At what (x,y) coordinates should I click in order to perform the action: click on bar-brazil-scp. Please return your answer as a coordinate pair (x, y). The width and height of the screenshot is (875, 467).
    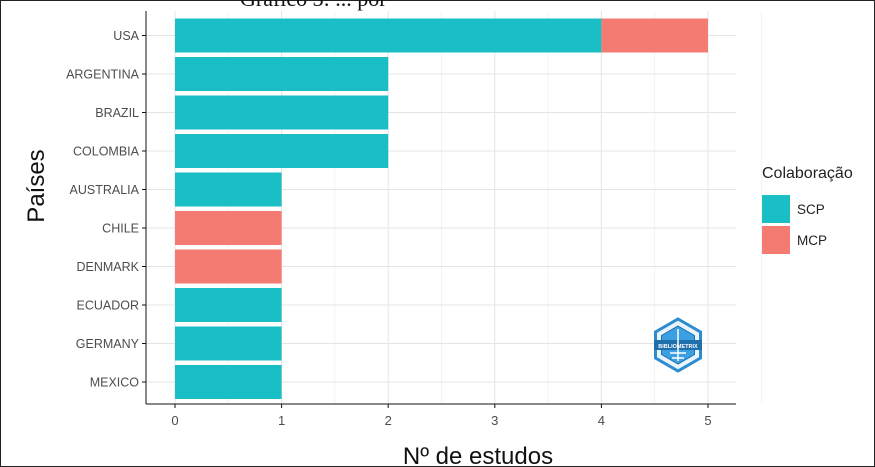
    Looking at the image, I should click on (282, 112).